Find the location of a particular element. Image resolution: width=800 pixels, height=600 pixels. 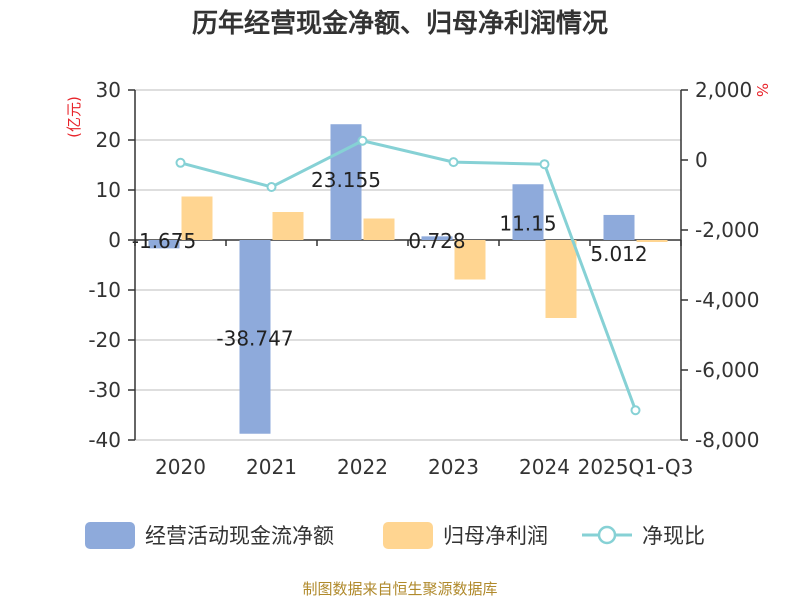

right-tick-label: -4,000 is located at coordinates (727, 300).